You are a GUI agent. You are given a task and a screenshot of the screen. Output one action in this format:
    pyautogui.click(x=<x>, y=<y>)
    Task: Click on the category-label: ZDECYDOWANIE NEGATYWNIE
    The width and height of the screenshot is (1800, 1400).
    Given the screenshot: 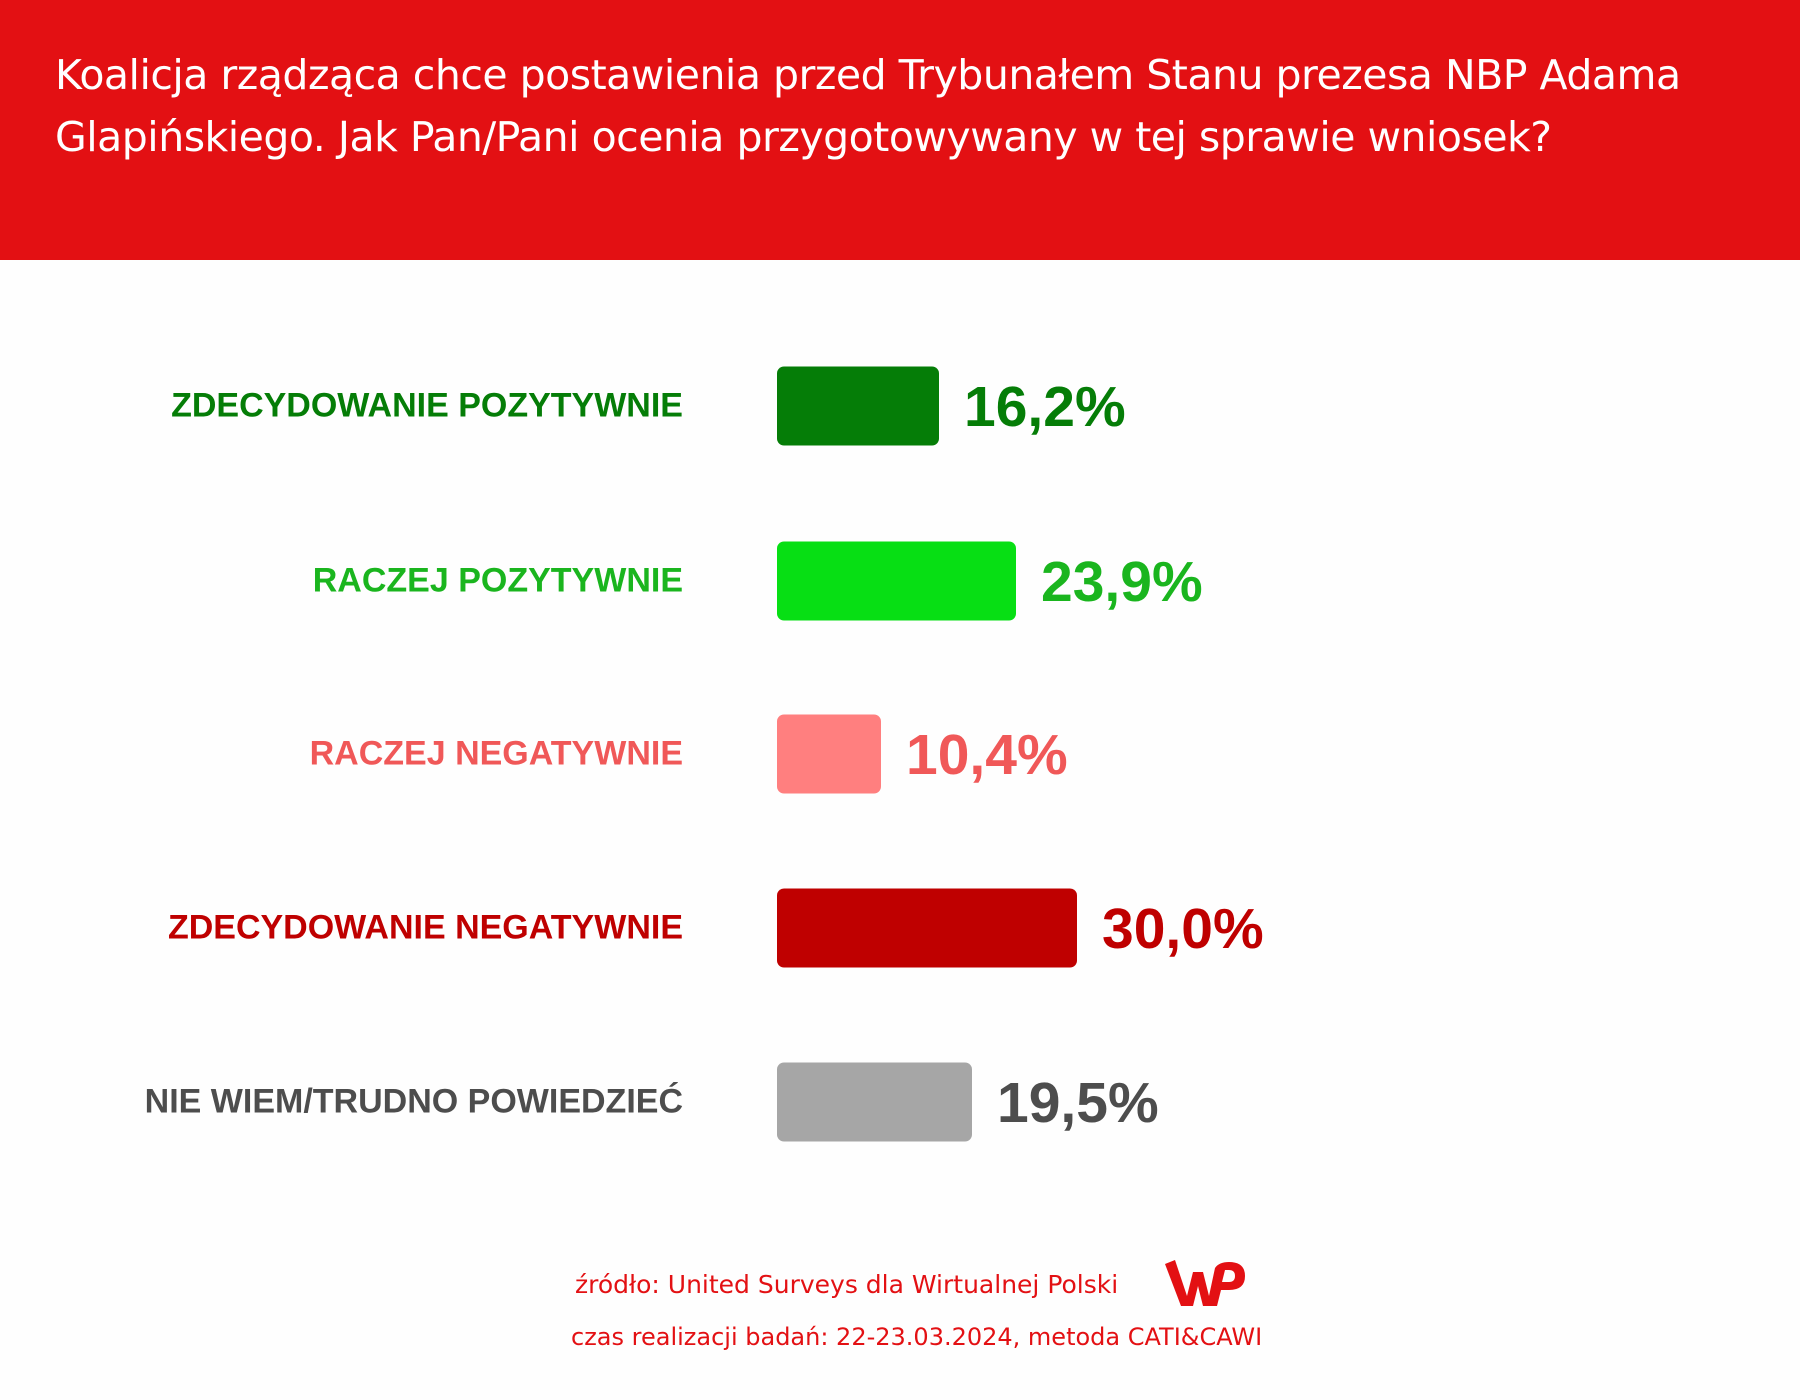 What is the action you would take?
    pyautogui.click(x=425, y=927)
    